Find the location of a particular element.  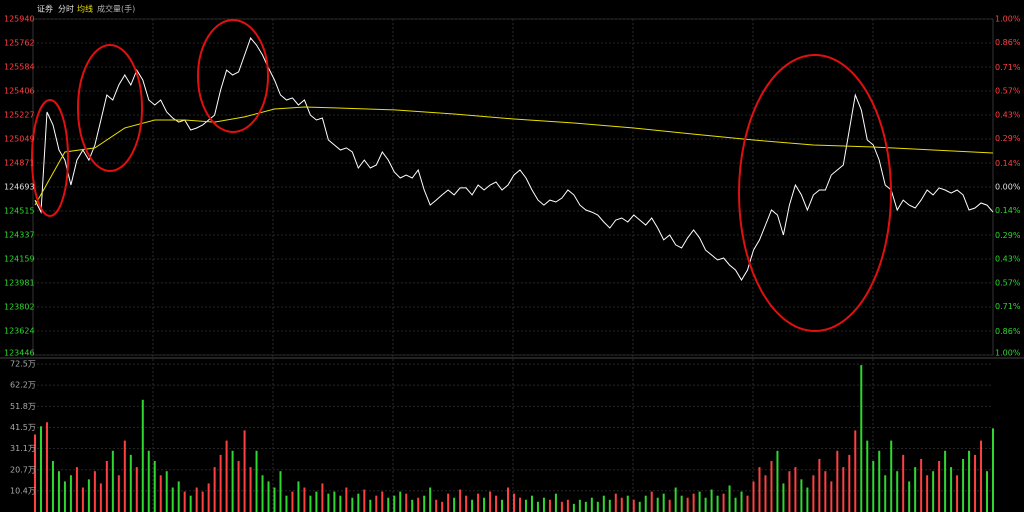

y-tick-label: 125049 is located at coordinates (19, 139).